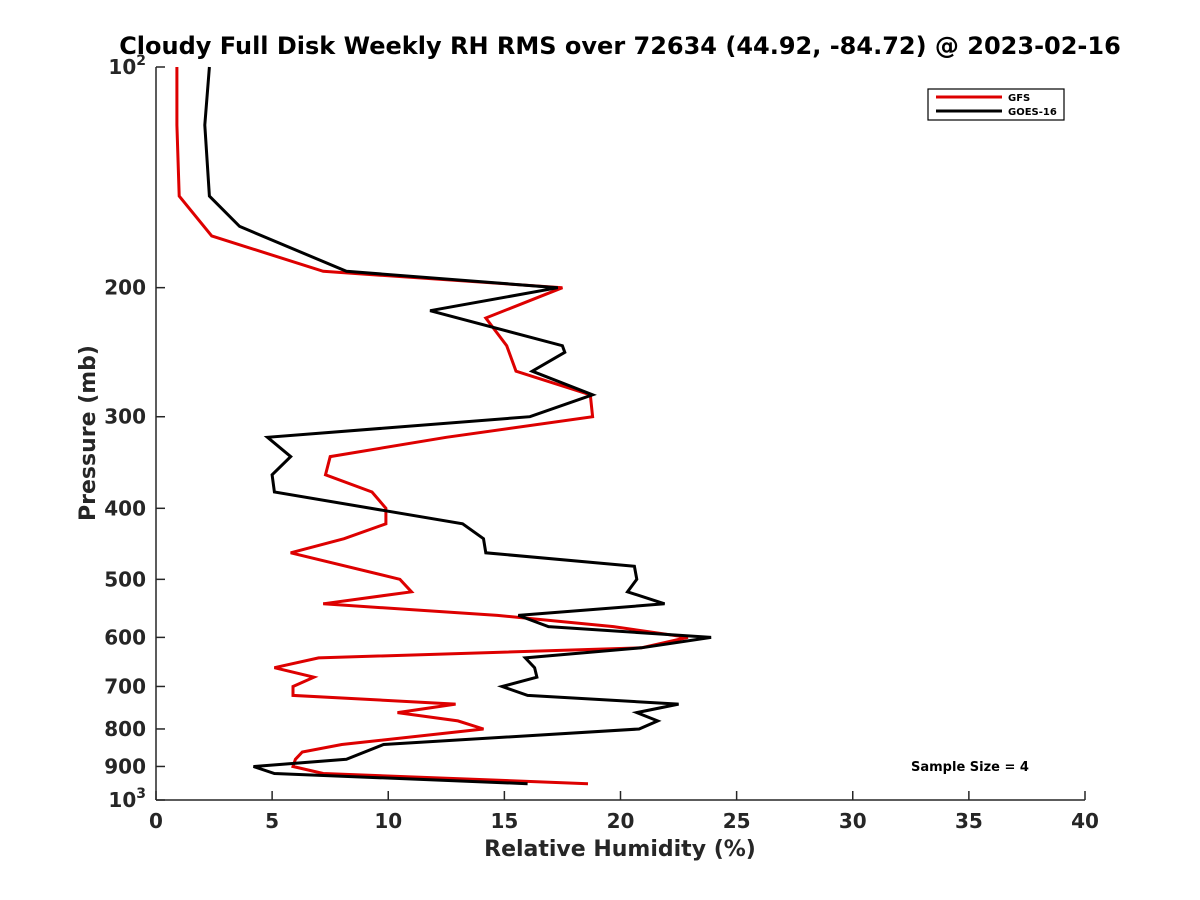 This screenshot has height=900, width=1200. What do you see at coordinates (125, 729) in the screenshot?
I see `y-tick-label: 800` at bounding box center [125, 729].